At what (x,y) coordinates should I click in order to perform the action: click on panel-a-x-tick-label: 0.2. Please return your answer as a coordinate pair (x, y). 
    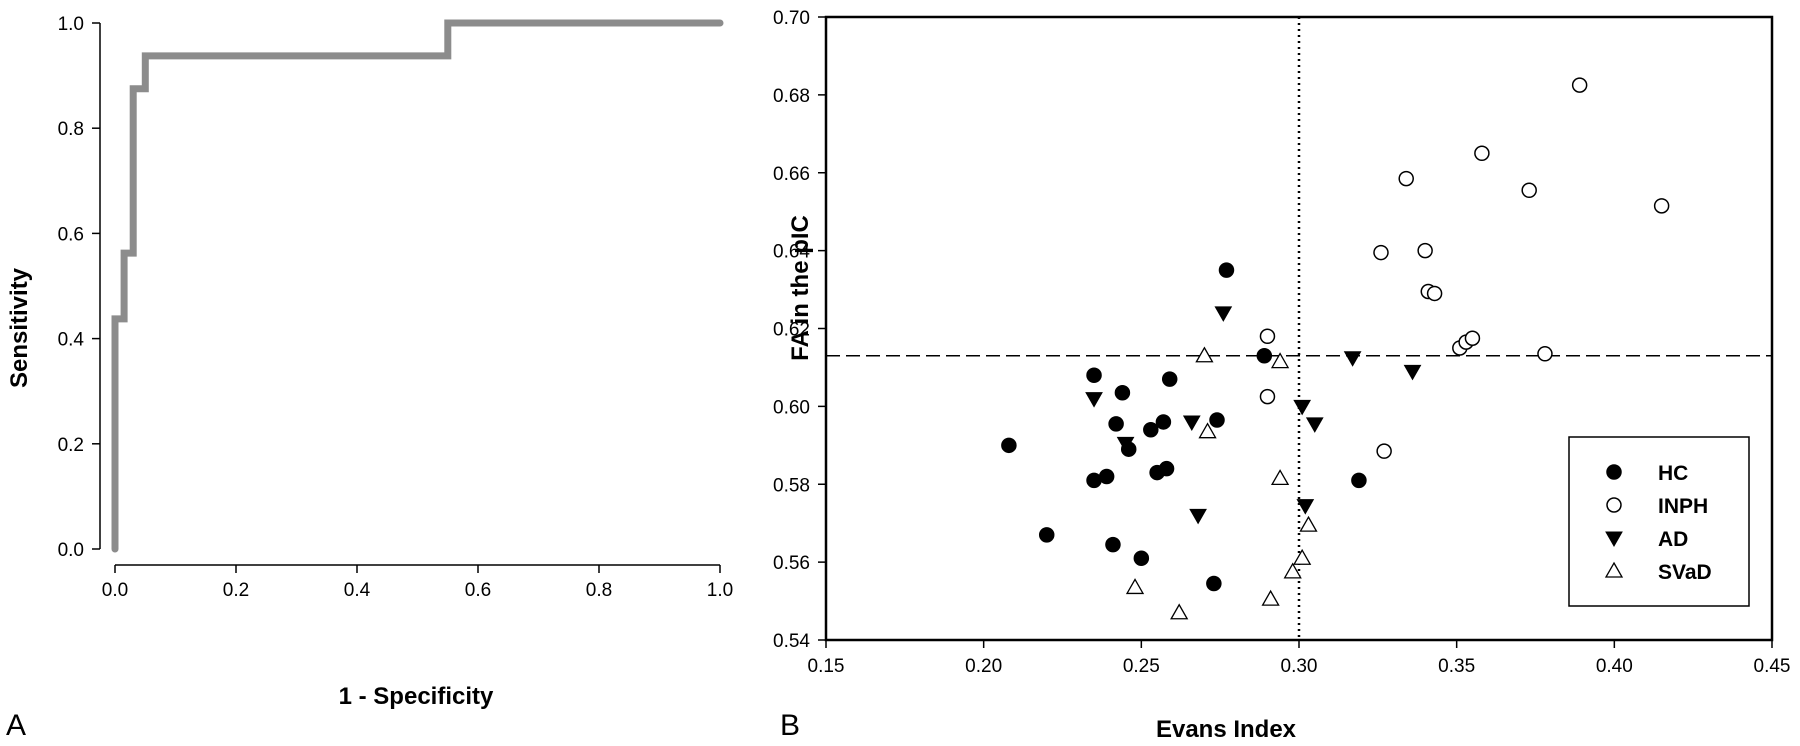
    Looking at the image, I should click on (236, 590).